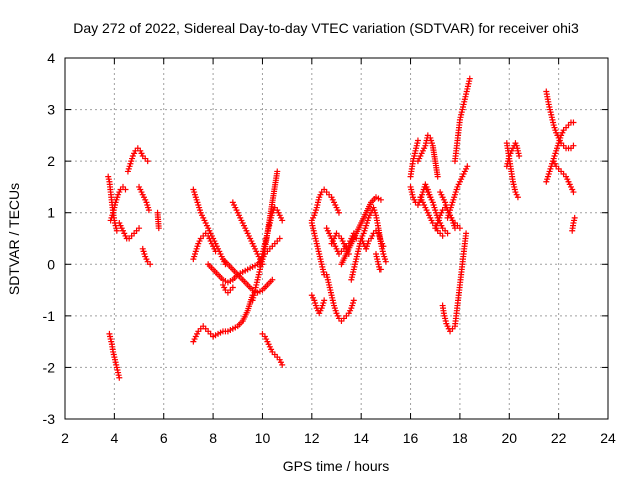  I want to click on x-tick-label: 14, so click(361, 438).